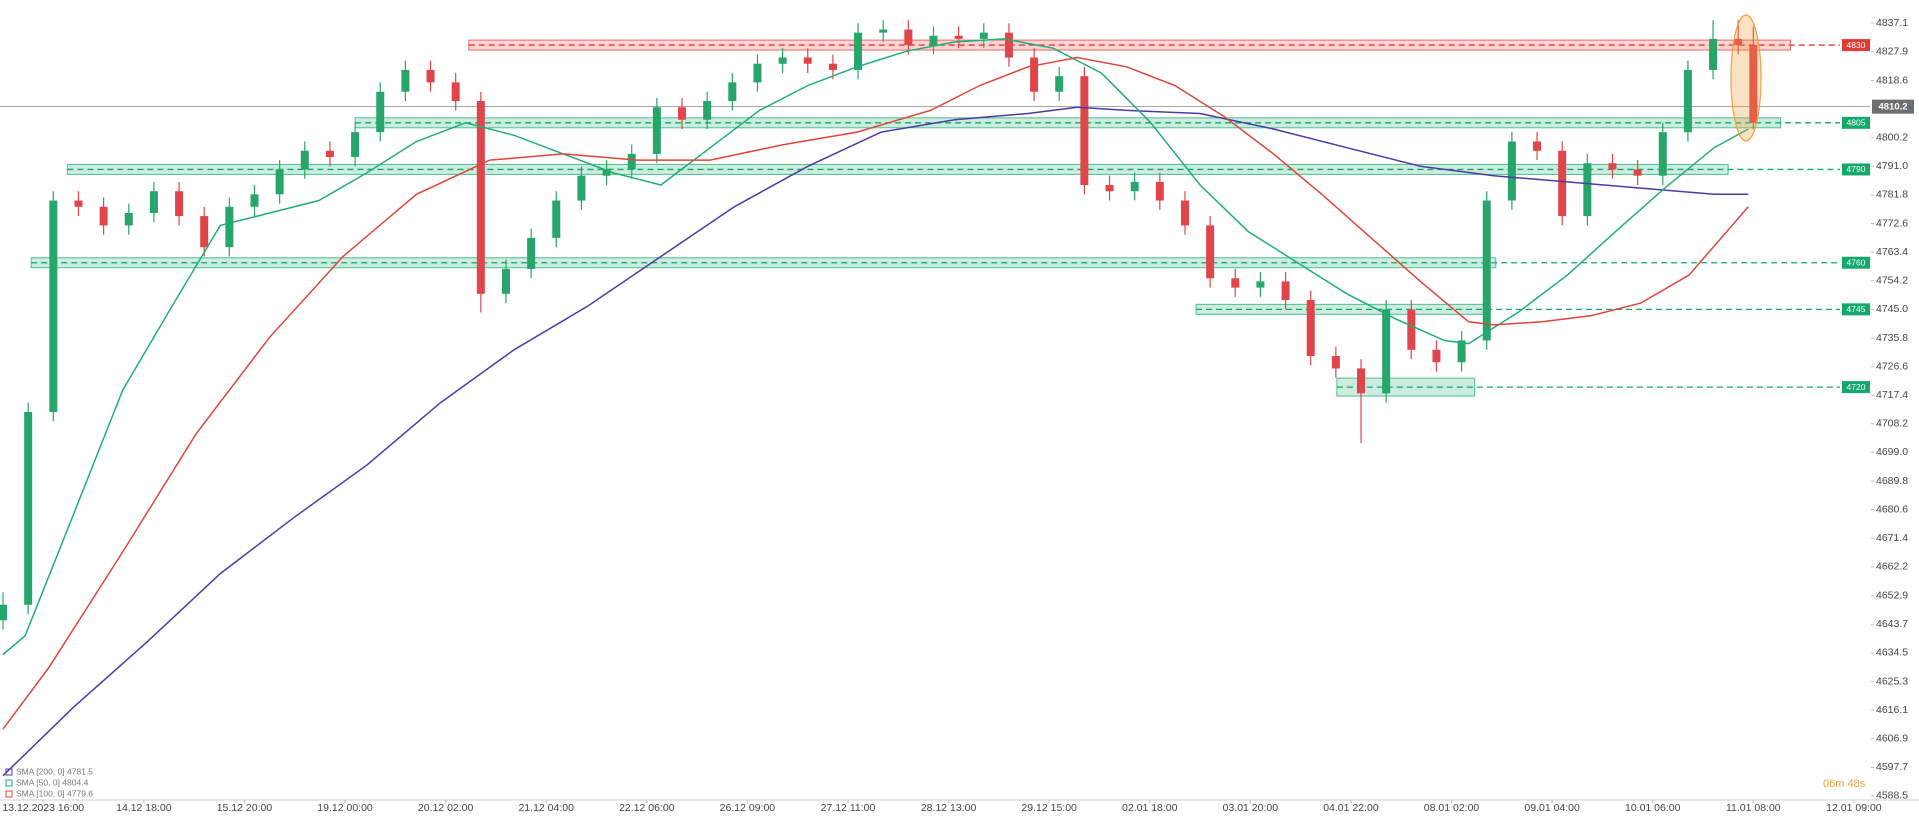 Image resolution: width=1919 pixels, height=816 pixels. What do you see at coordinates (1892, 395) in the screenshot?
I see `y-tick-label: 4717.4` at bounding box center [1892, 395].